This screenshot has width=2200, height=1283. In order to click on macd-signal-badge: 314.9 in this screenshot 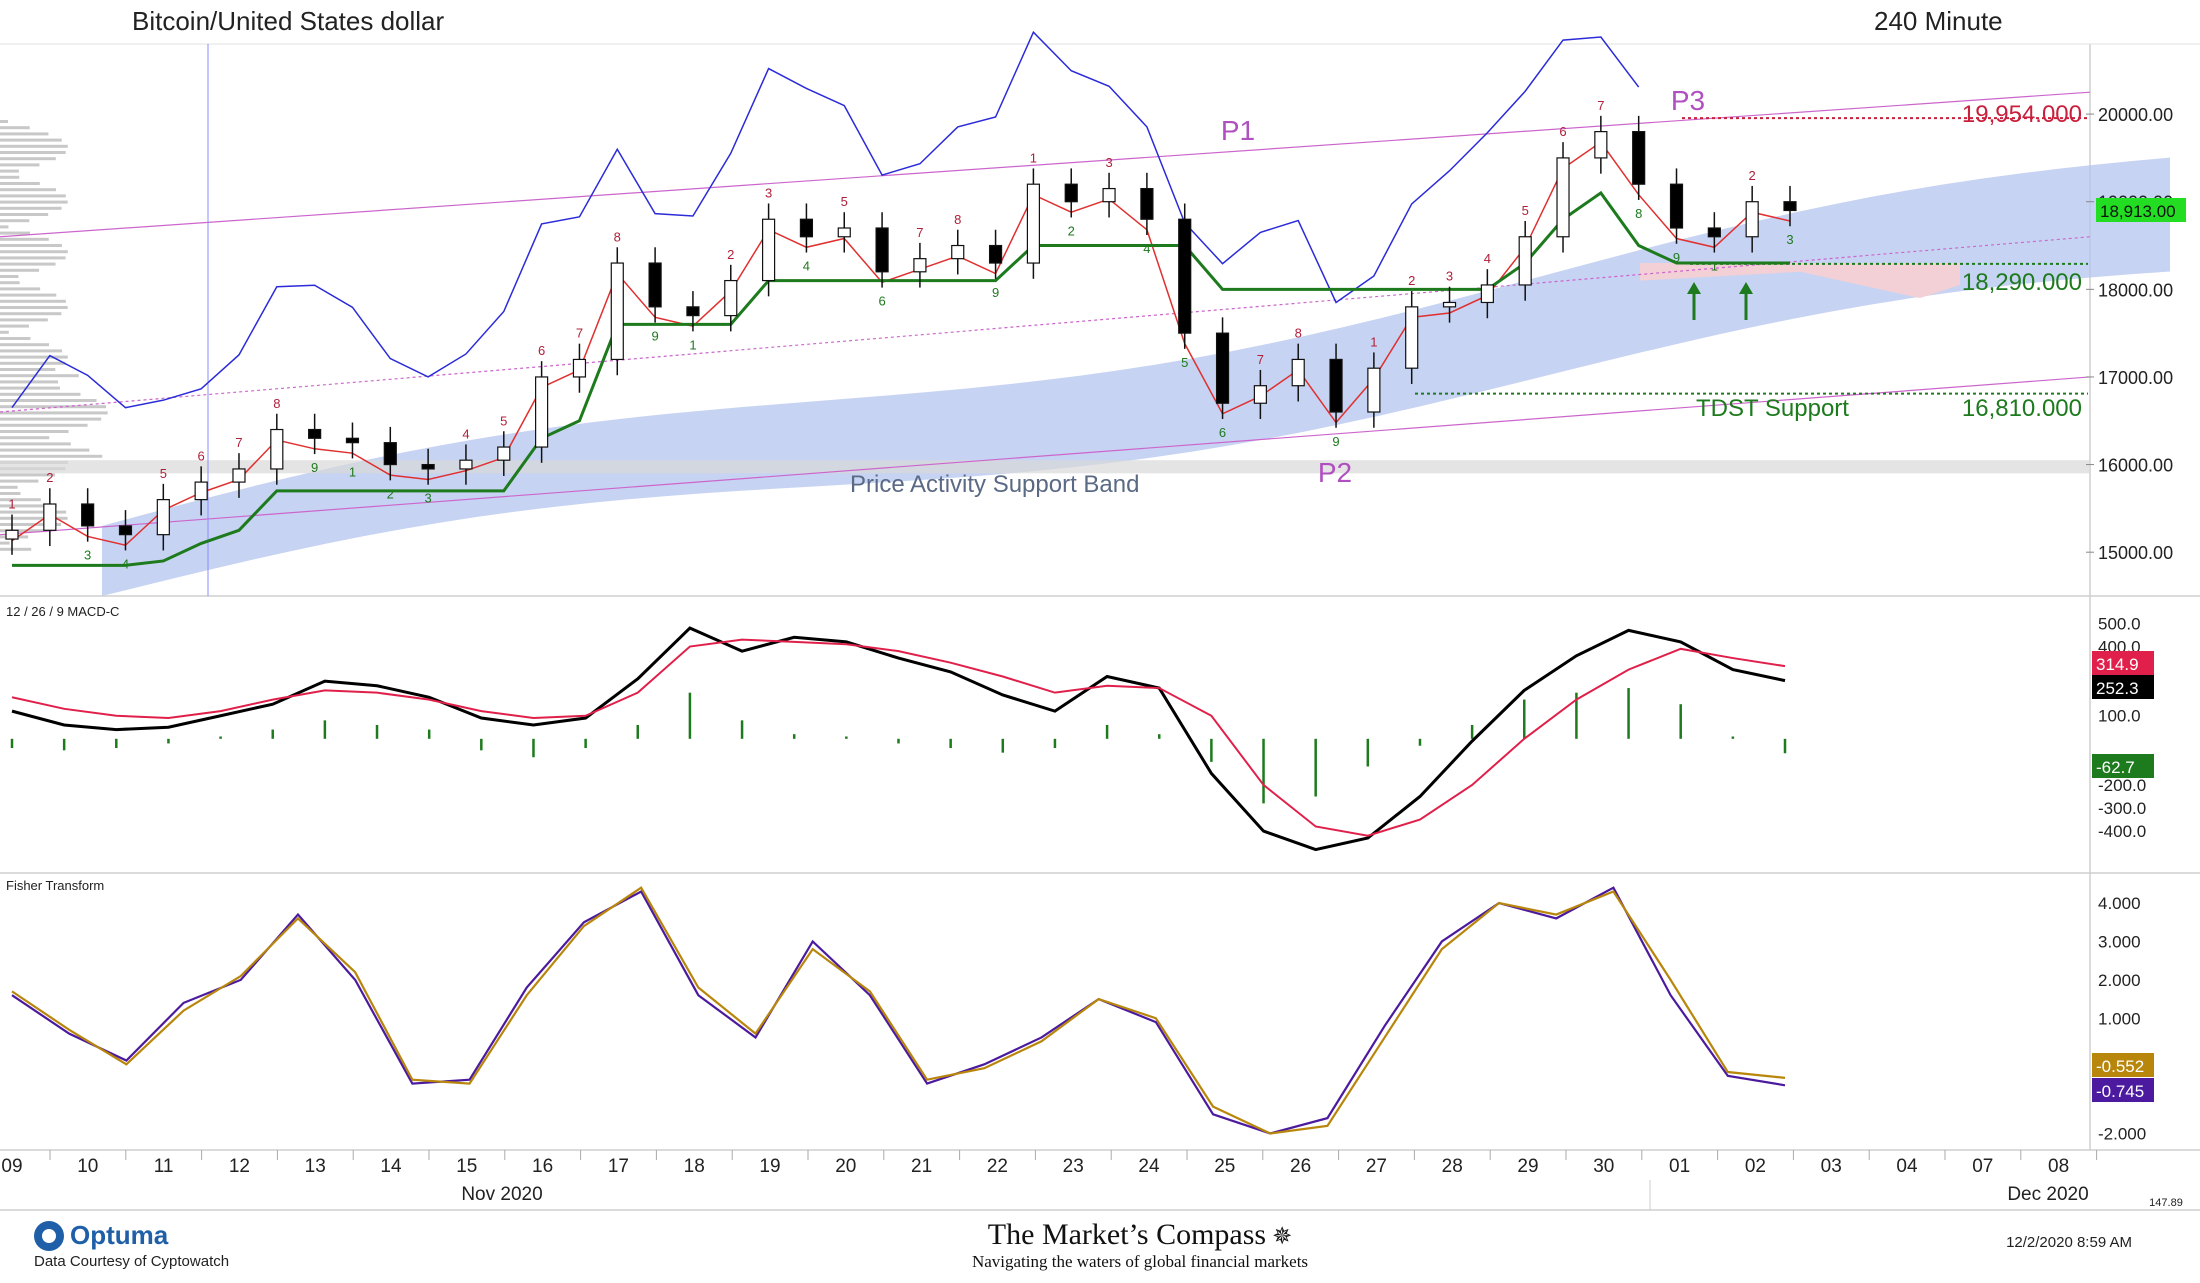, I will do `click(2117, 664)`.